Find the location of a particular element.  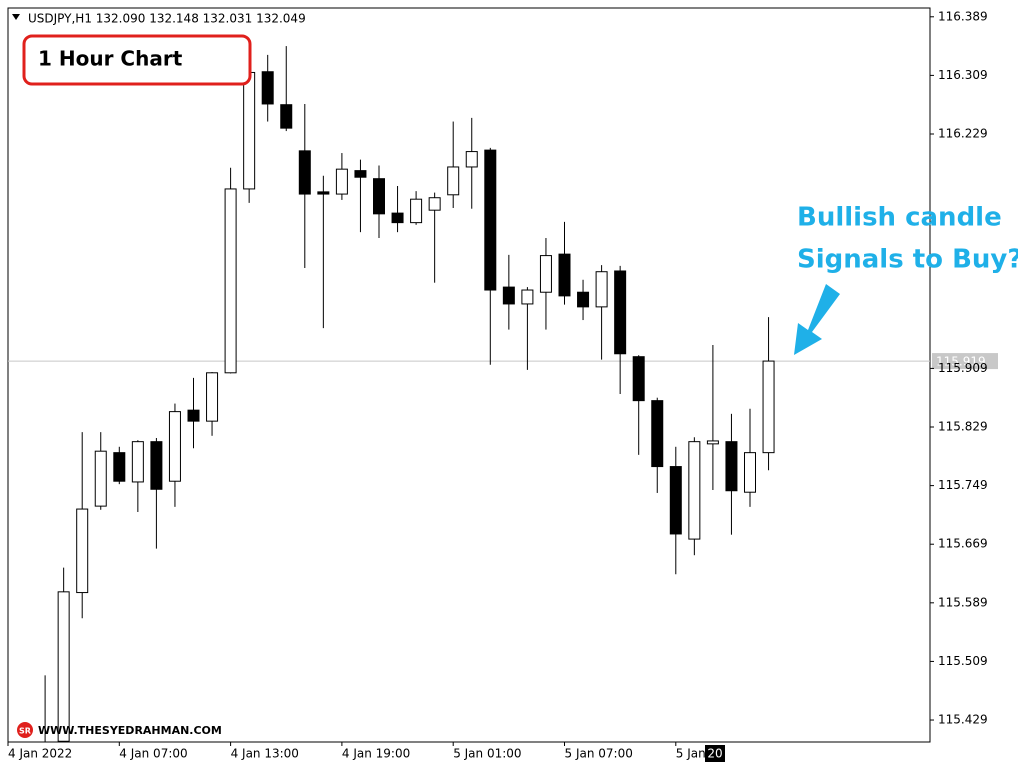

menu-triangle is located at coordinates (16, 17).